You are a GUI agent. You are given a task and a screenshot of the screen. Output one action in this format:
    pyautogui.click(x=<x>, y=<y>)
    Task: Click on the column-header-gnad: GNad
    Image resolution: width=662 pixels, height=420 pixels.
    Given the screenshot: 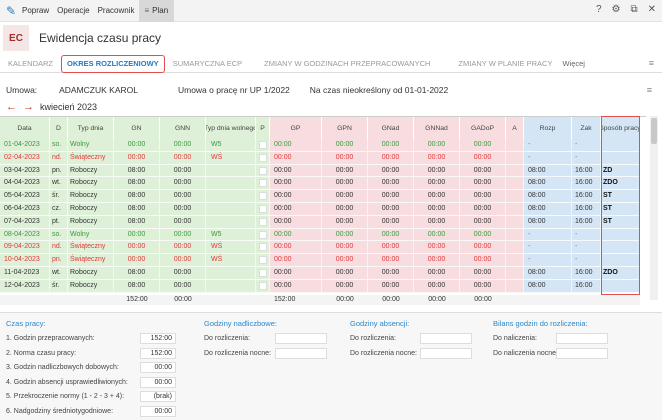 What is the action you would take?
    pyautogui.click(x=391, y=128)
    